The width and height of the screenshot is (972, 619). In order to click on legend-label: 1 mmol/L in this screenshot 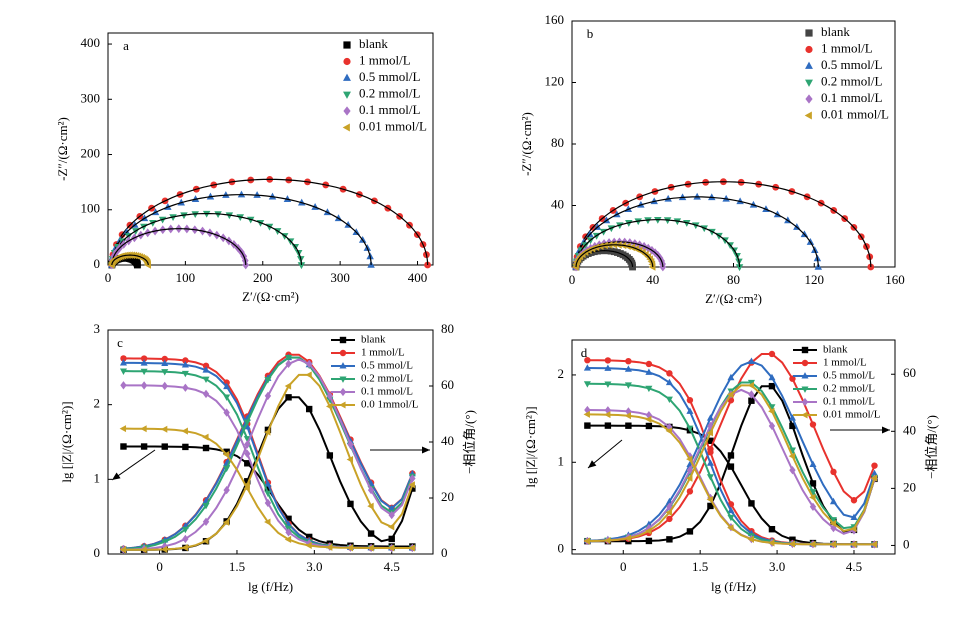, I will do `click(385, 59)`.